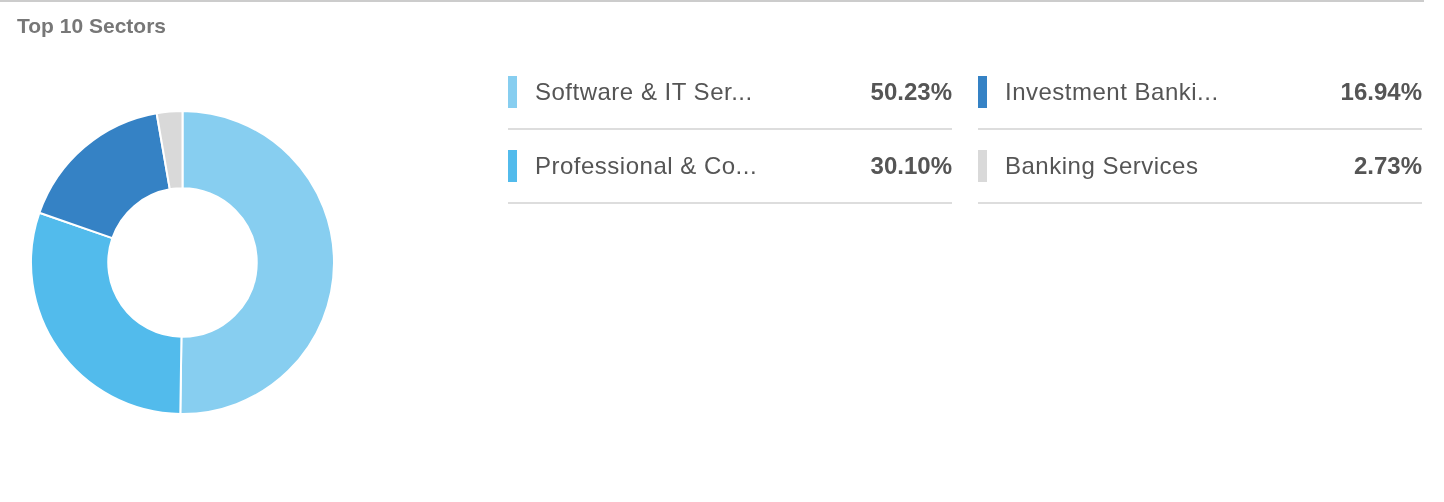 The width and height of the screenshot is (1444, 502). What do you see at coordinates (1102, 166) in the screenshot?
I see `legend-label: Banking Services` at bounding box center [1102, 166].